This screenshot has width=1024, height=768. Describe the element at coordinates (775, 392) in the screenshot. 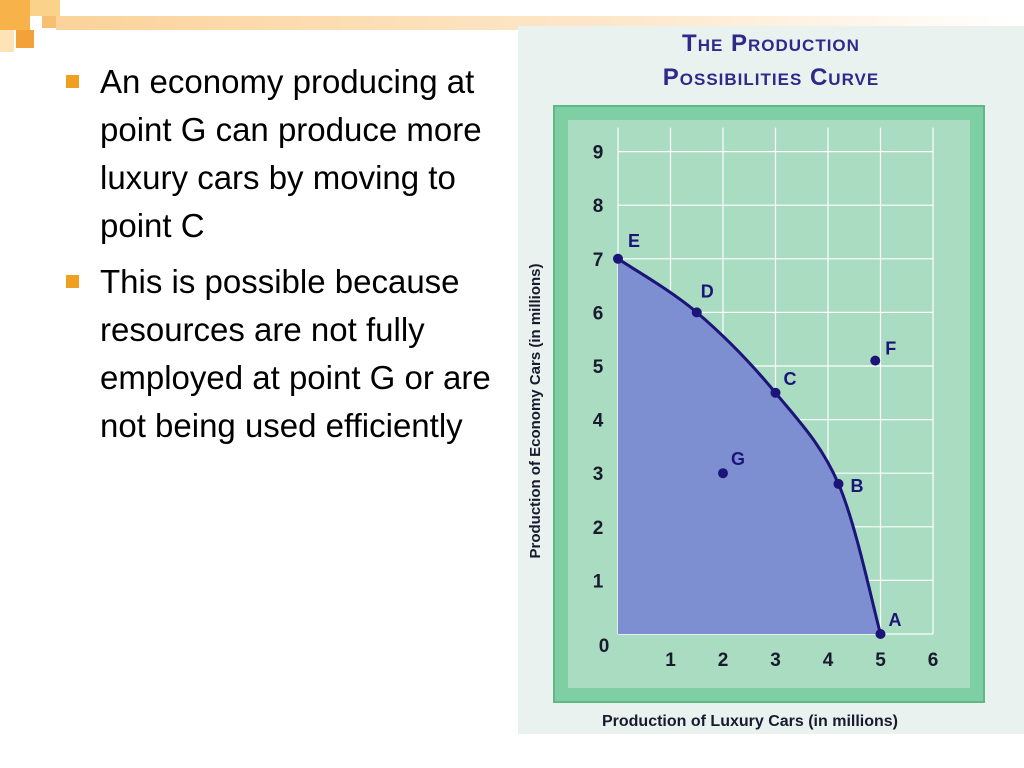

I see `point-c-marker` at that location.